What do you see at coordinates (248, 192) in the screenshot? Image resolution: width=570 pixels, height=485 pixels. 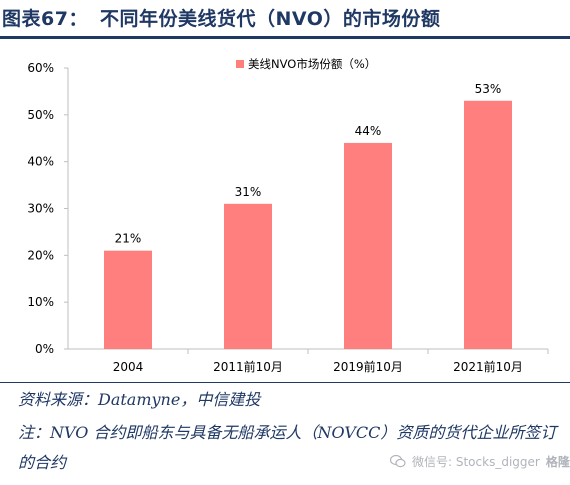 I see `data-label: 31%` at bounding box center [248, 192].